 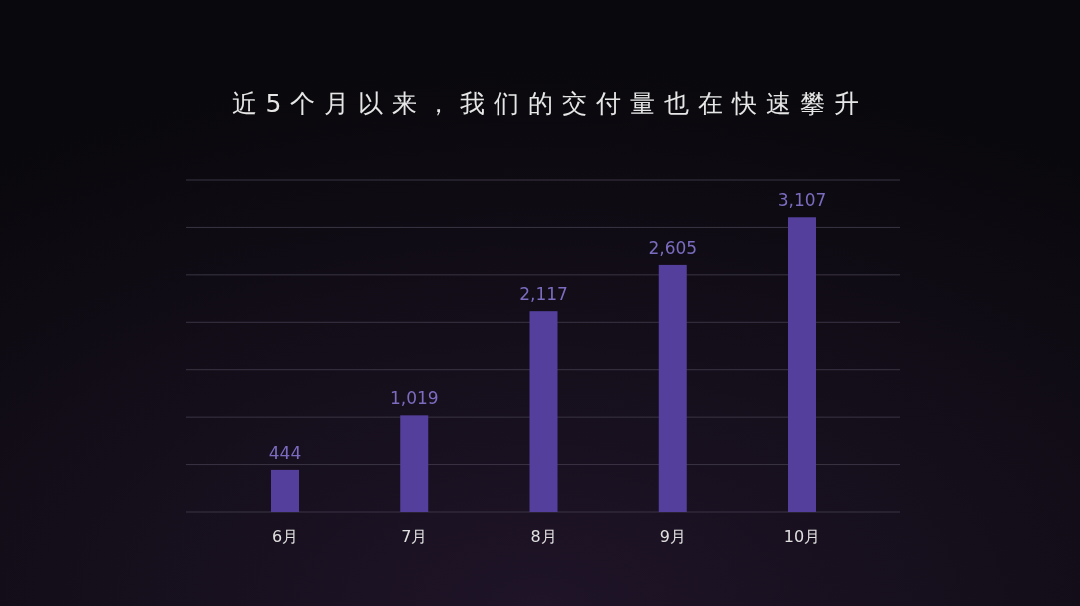 What do you see at coordinates (285, 536) in the screenshot?
I see `x-tick-label: 6月` at bounding box center [285, 536].